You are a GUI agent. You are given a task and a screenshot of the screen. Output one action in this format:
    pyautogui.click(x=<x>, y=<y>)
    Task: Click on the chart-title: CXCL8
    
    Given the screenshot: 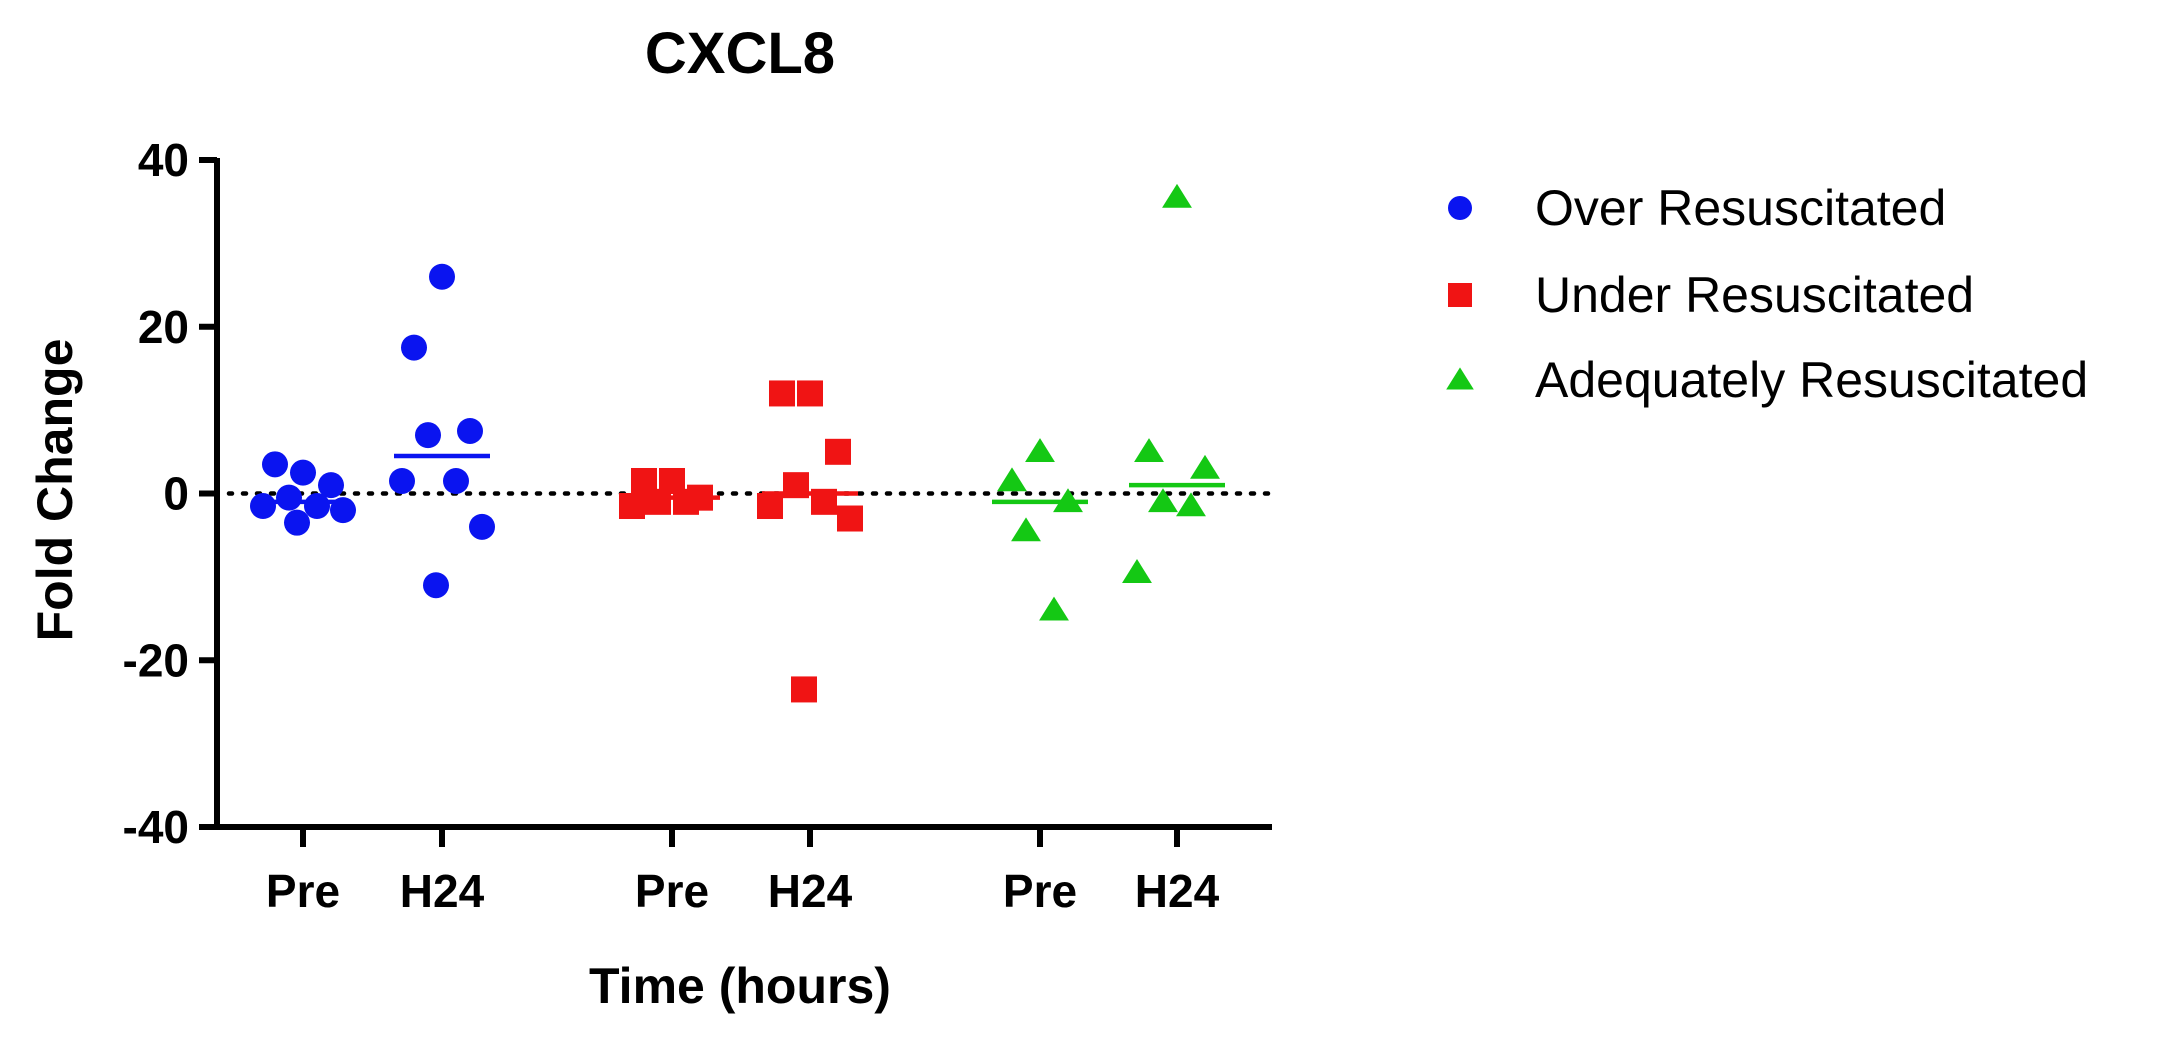 What is the action you would take?
    pyautogui.click(x=740, y=53)
    